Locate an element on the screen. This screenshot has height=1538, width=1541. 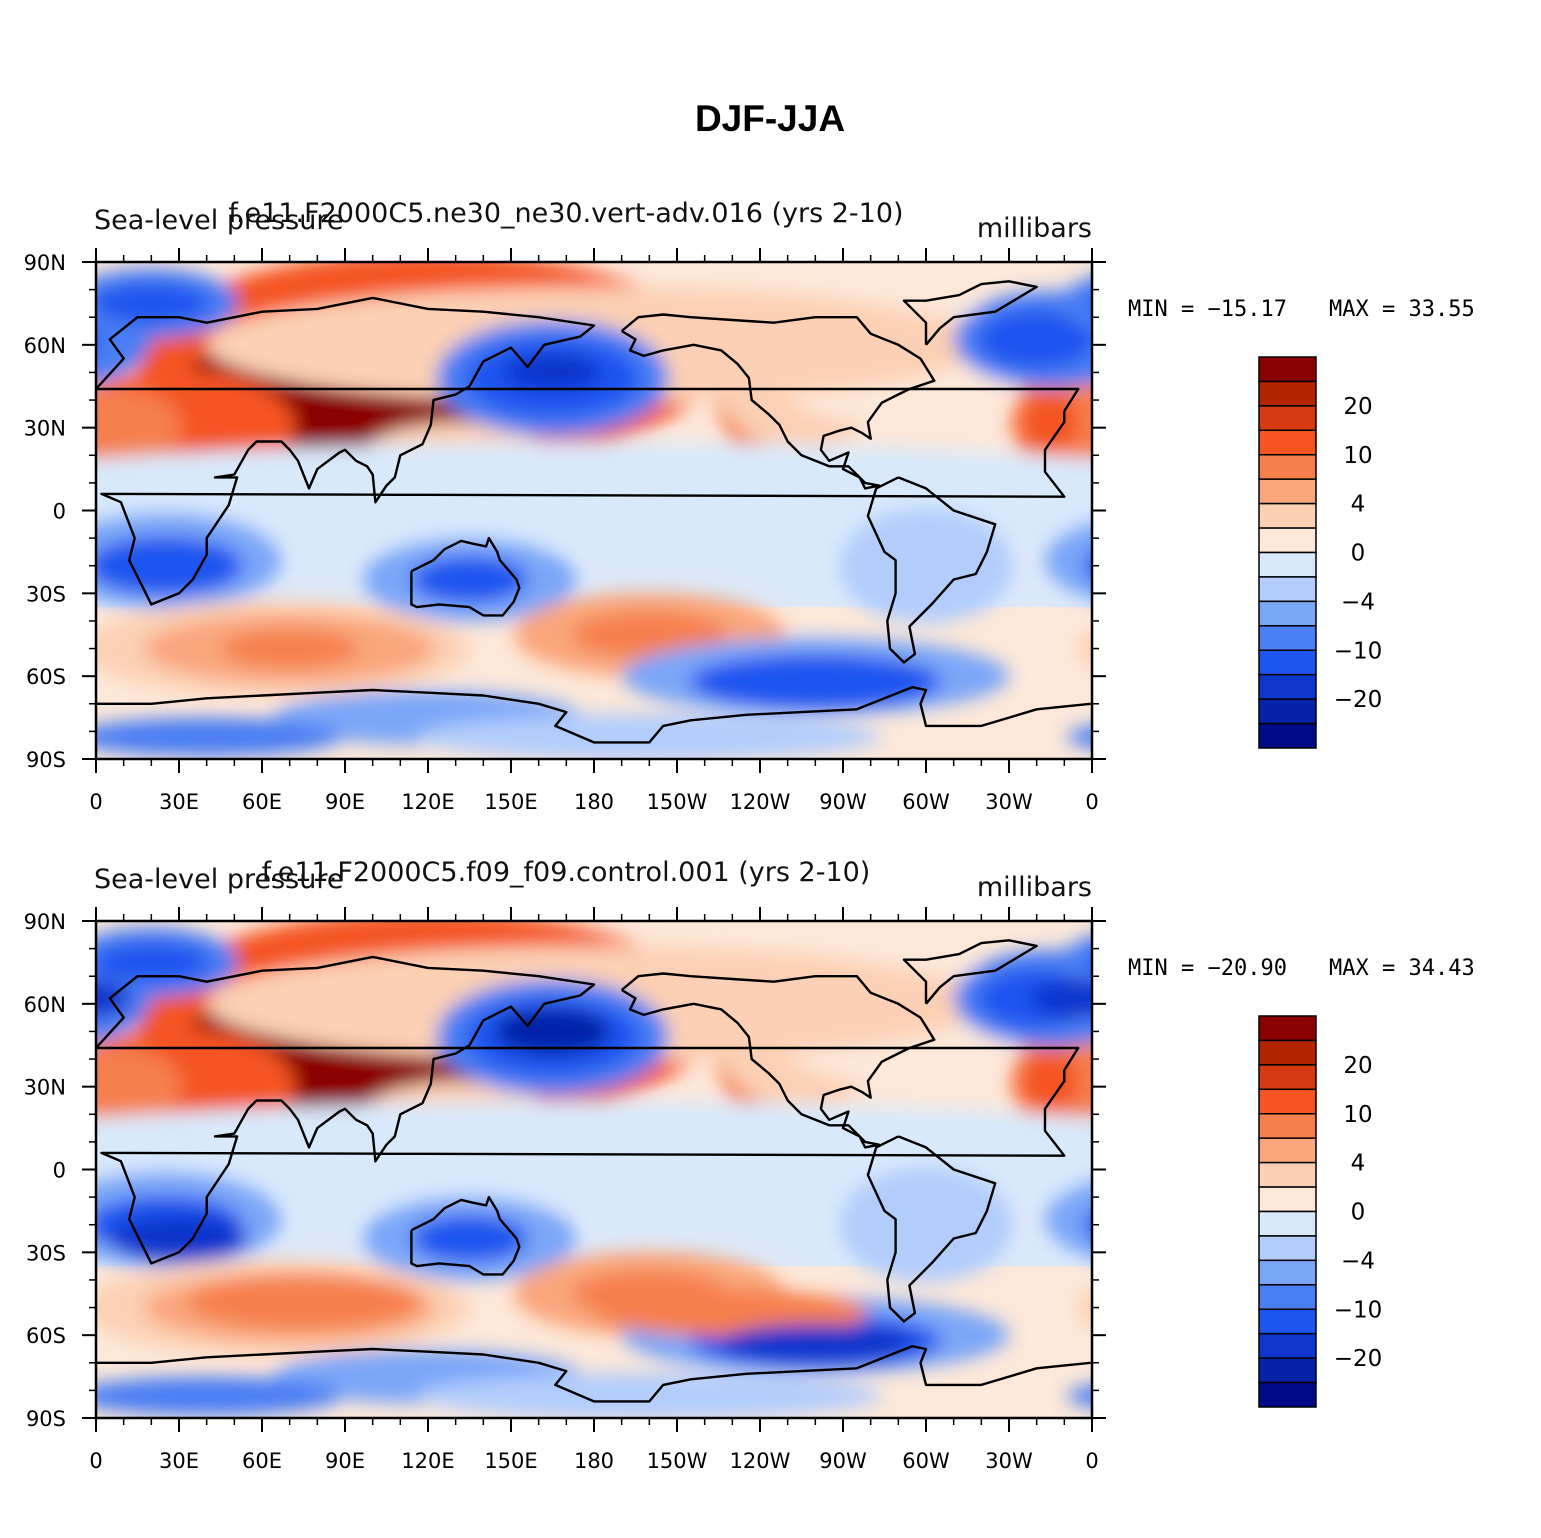
x-tick-label-4: 120E is located at coordinates (427, 1461).